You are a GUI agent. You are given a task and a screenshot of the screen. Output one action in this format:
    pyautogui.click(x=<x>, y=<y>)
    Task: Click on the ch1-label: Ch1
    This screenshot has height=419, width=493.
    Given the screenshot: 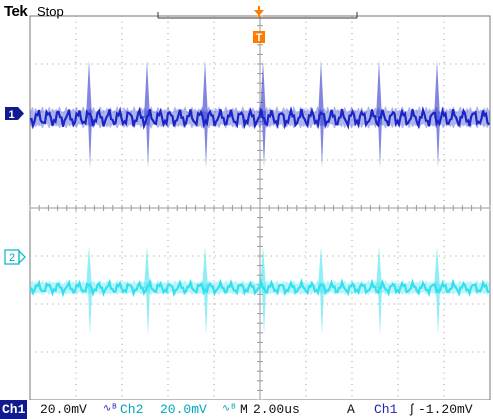 What is the action you would take?
    pyautogui.click(x=14, y=409)
    